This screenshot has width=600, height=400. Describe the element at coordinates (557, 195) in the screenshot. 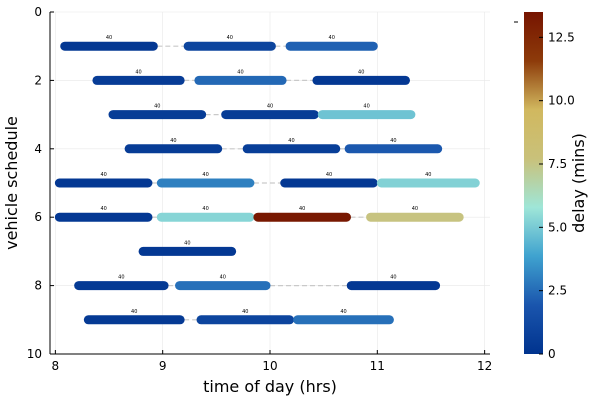

I see `colorbar-tick-labels: 0 2.5 5.0 7.5 10.0 12.5` at that location.